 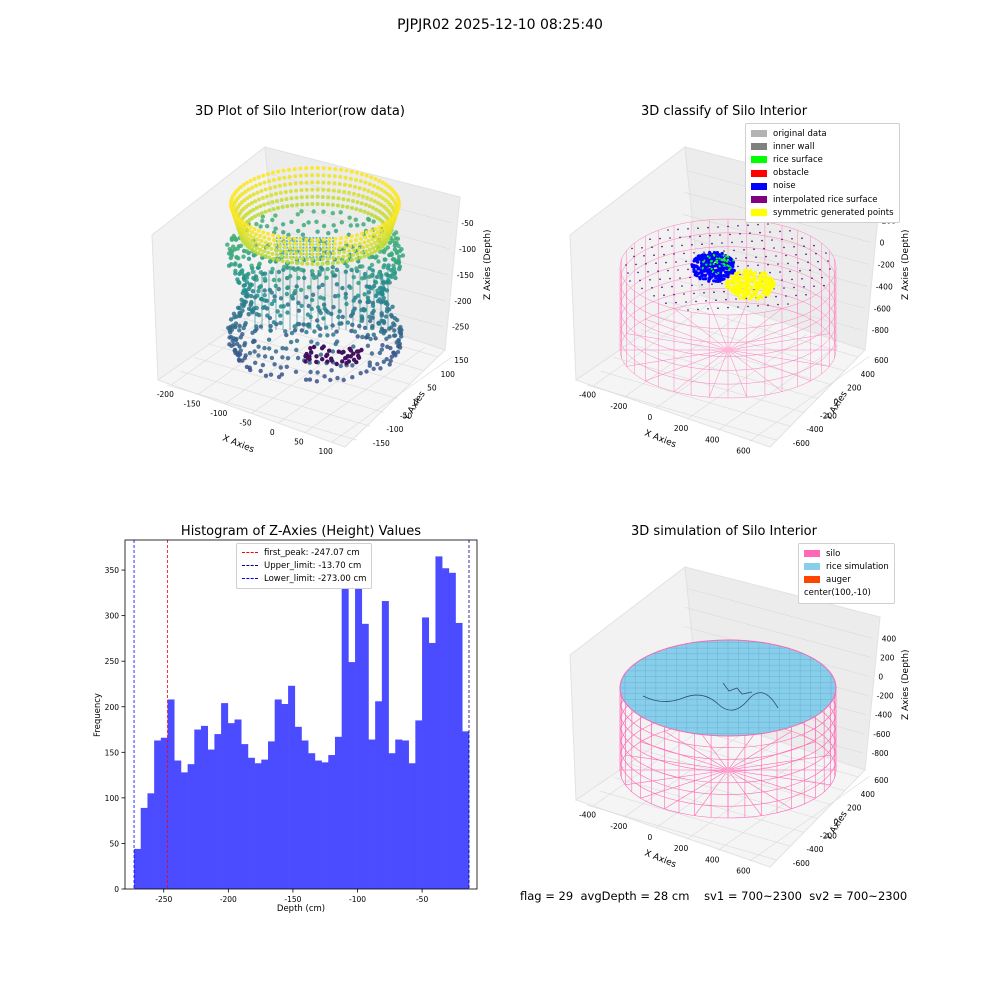 What do you see at coordinates (846, 579) in the screenshot?
I see `legend-item: auger` at bounding box center [846, 579].